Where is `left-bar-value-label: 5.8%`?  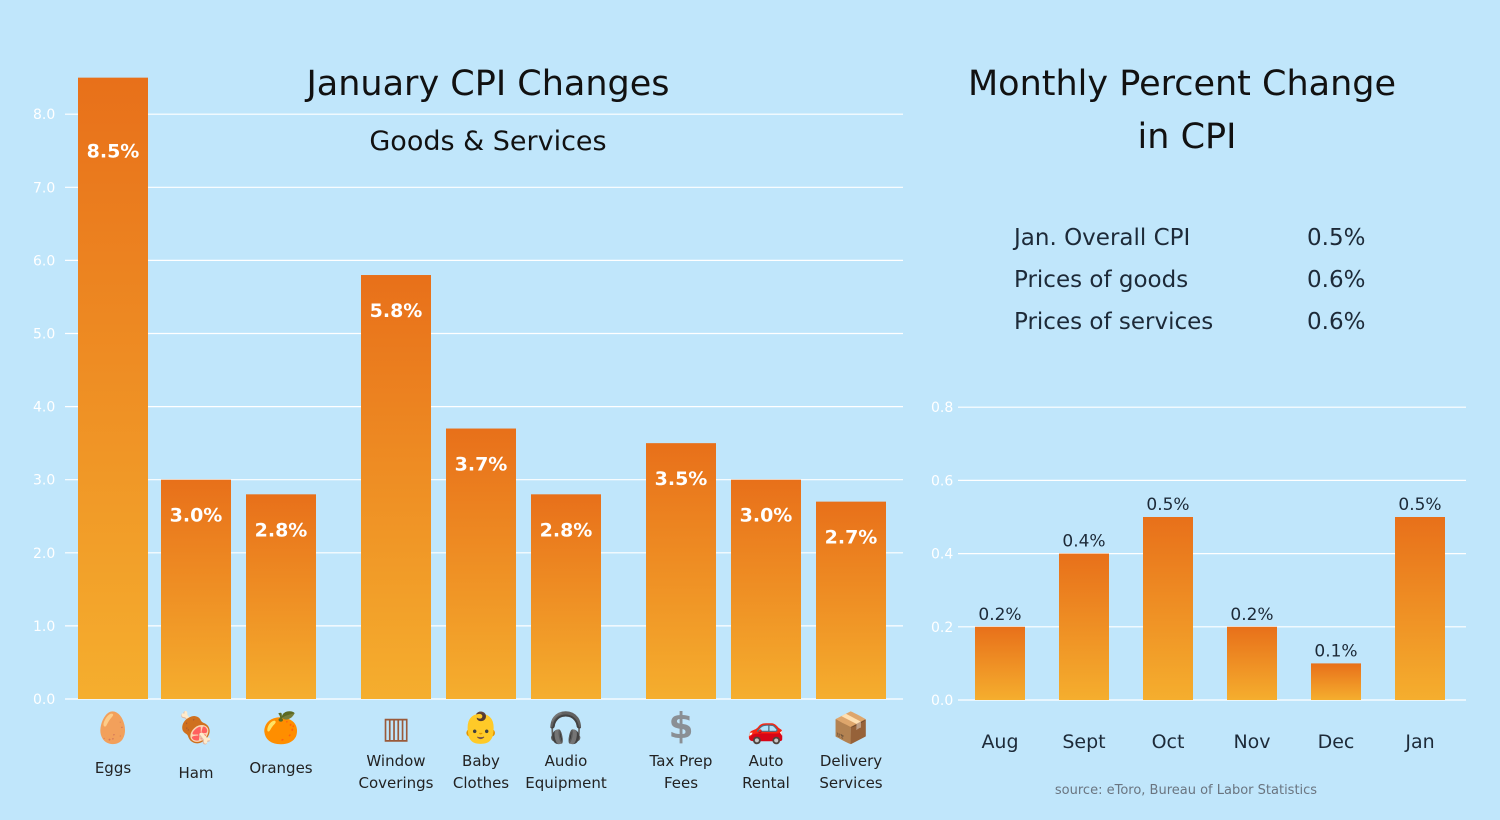
left-bar-value-label: 5.8% is located at coordinates (396, 311).